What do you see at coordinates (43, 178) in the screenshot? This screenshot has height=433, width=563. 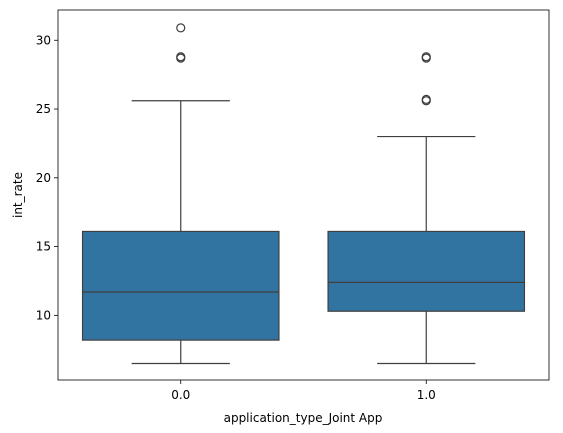 I see `y-tick-label: 20` at bounding box center [43, 178].